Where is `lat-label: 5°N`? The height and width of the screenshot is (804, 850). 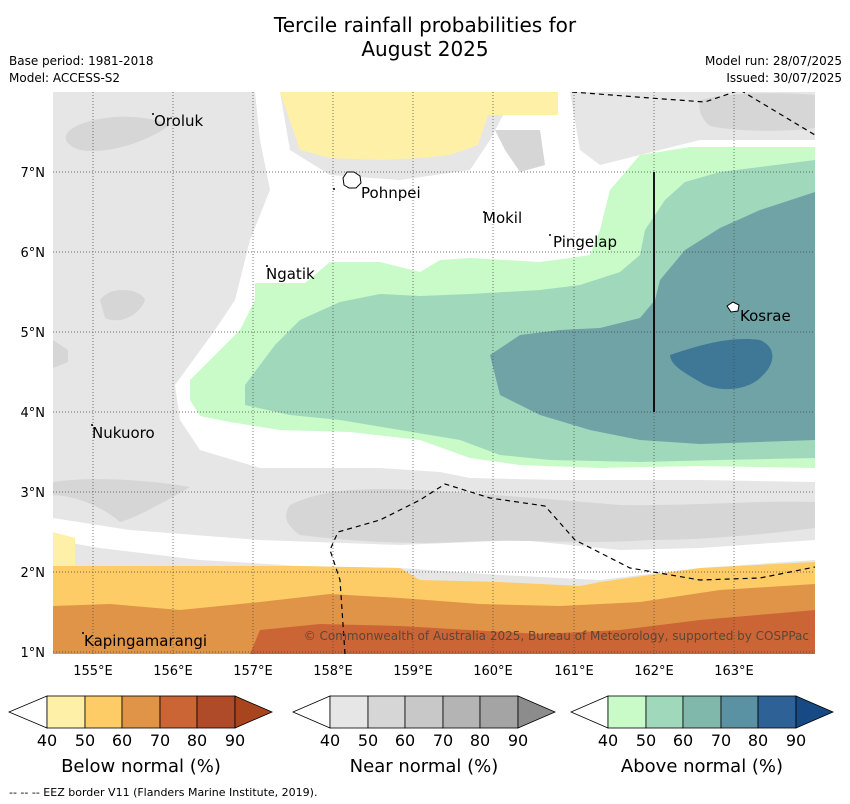 lat-label: 5°N is located at coordinates (33, 333).